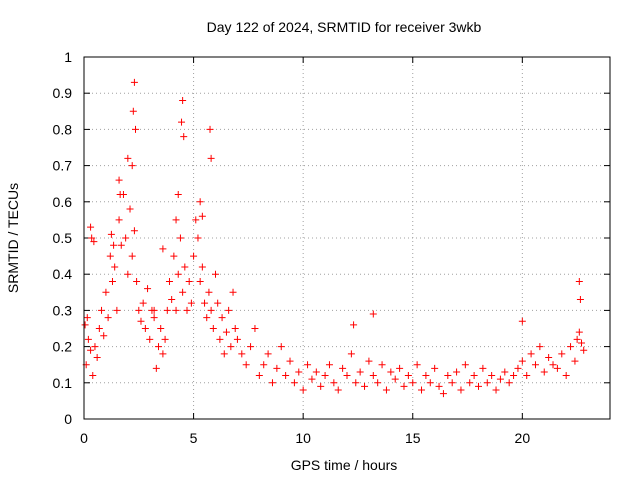 This screenshot has width=640, height=480. Describe the element at coordinates (63, 93) in the screenshot. I see `y-tick-label: 0.9` at that location.